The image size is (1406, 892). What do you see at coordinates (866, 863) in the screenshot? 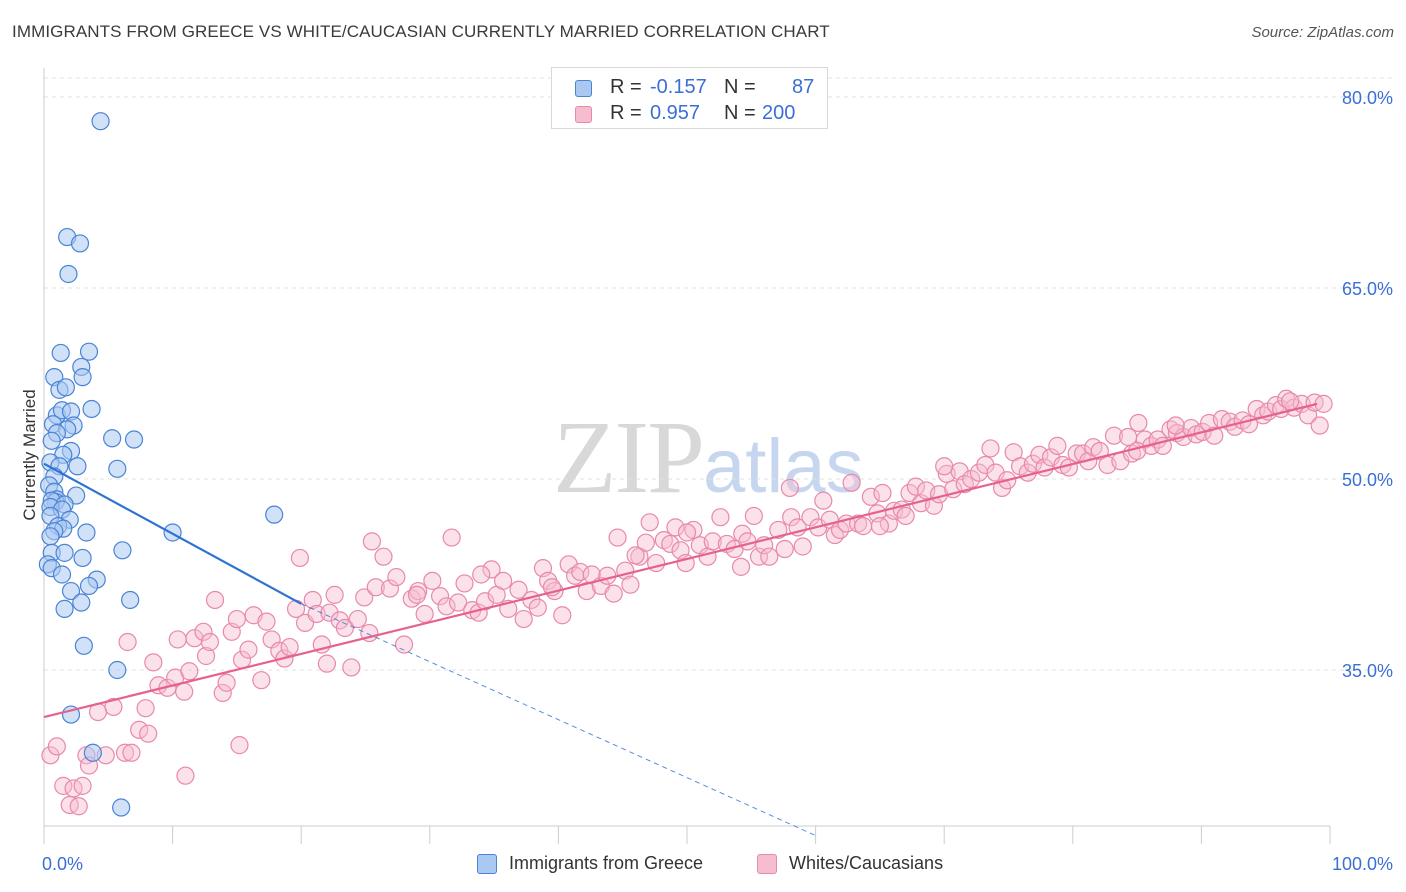
I see `legend-label: Whites/Caucasians` at bounding box center [866, 863].